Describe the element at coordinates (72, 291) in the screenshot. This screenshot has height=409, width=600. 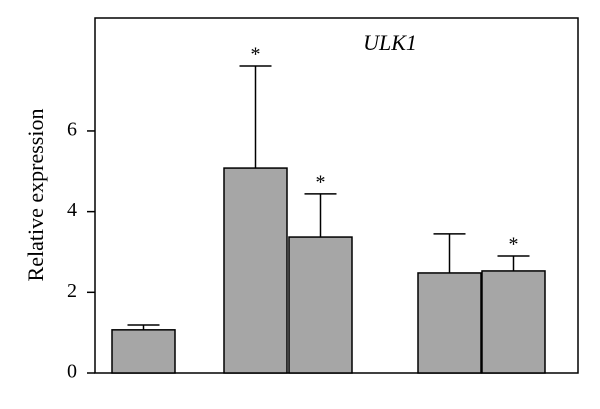
I see `y-tick-label: 2` at that location.